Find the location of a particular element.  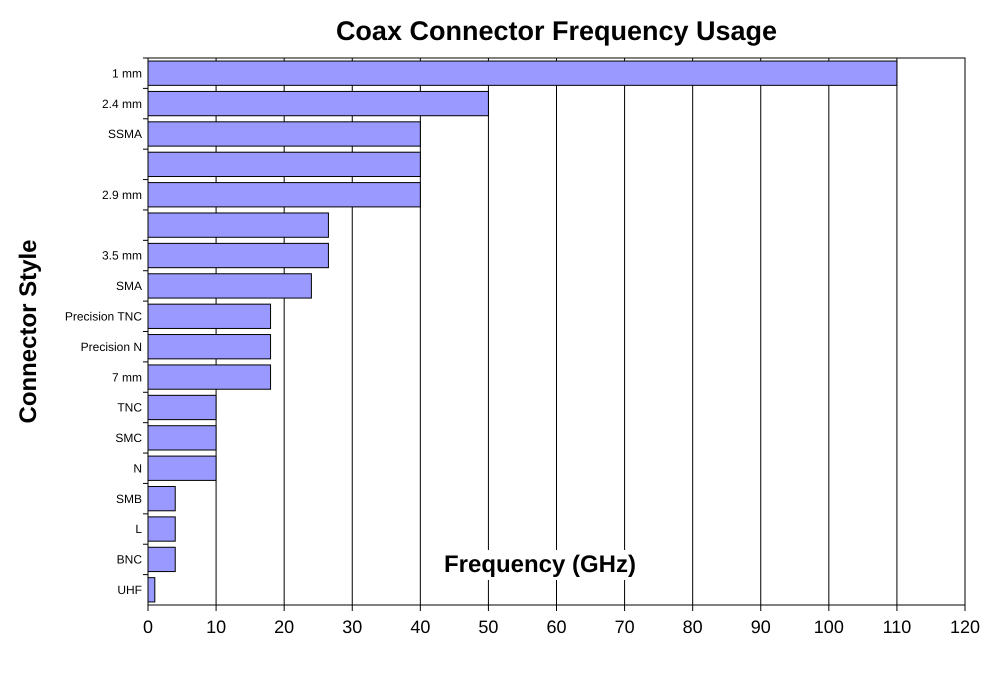

y-tick-label: L is located at coordinates (138, 529).